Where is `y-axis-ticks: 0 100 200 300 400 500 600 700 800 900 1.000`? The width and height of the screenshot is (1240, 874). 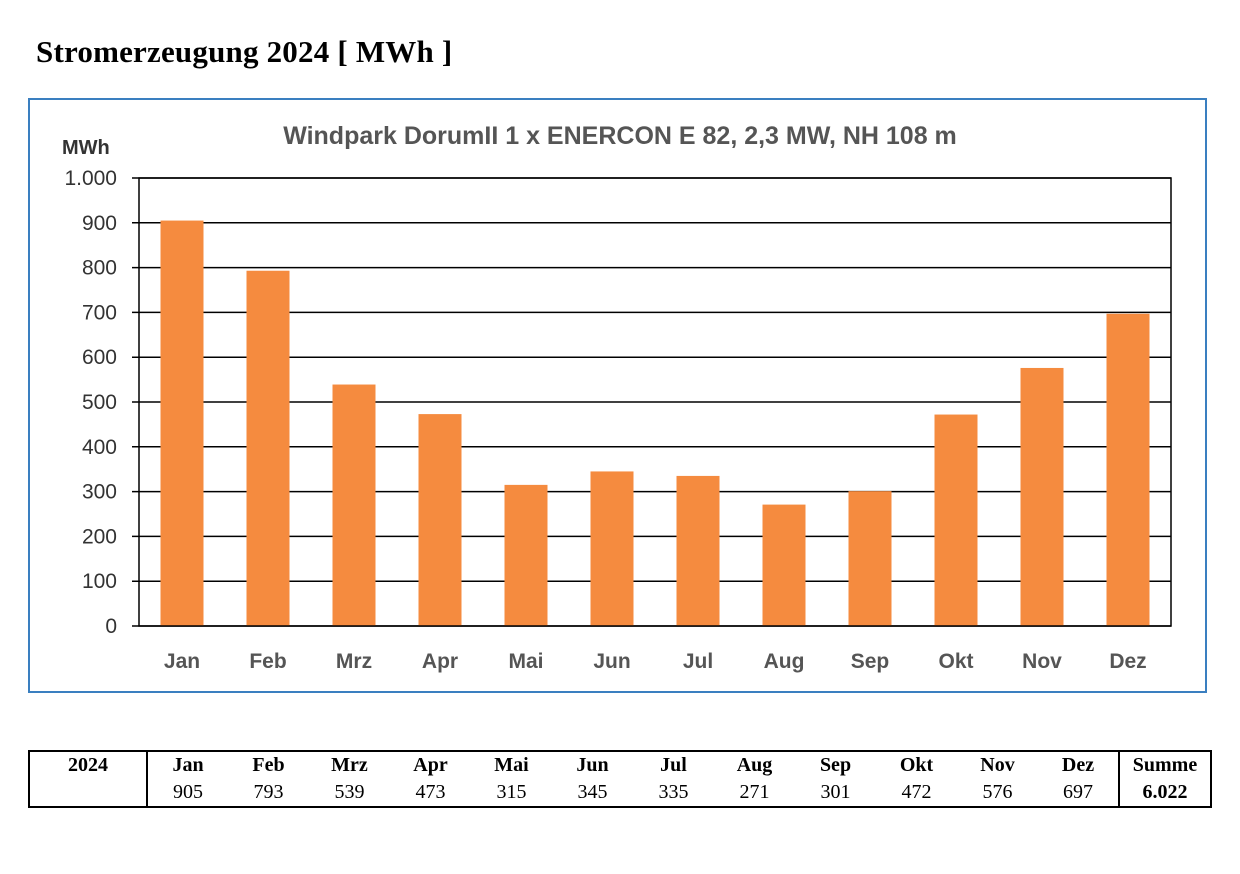
y-axis-ticks: 0 100 200 300 400 500 600 700 800 900 1.000 is located at coordinates (90, 402).